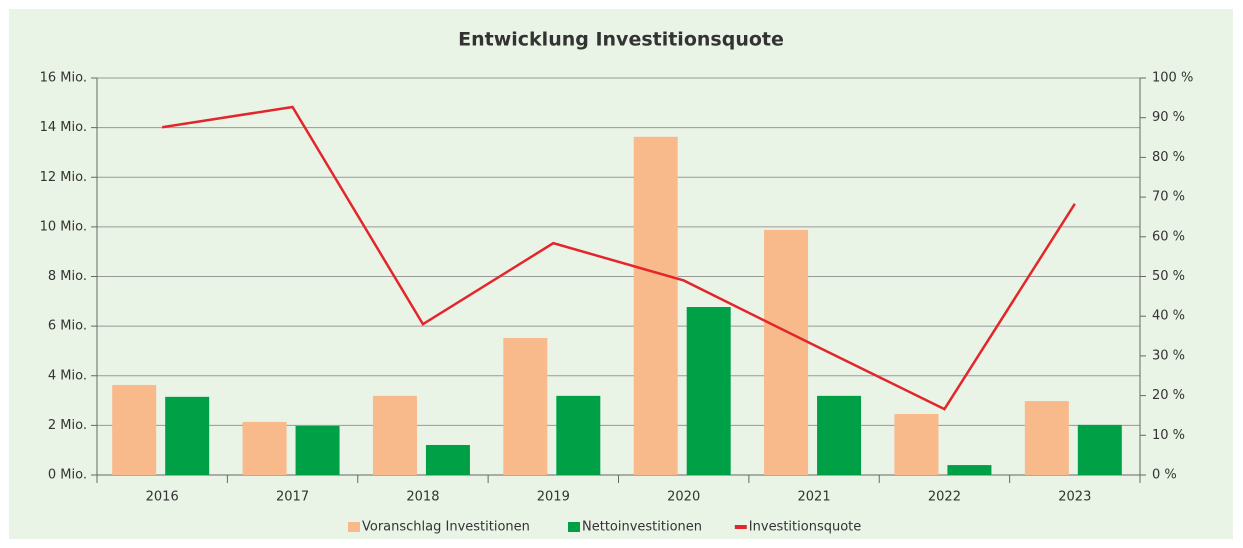 Image resolution: width=1243 pixels, height=548 pixels. I want to click on legend-label: Nettoinvestitionen, so click(642, 527).